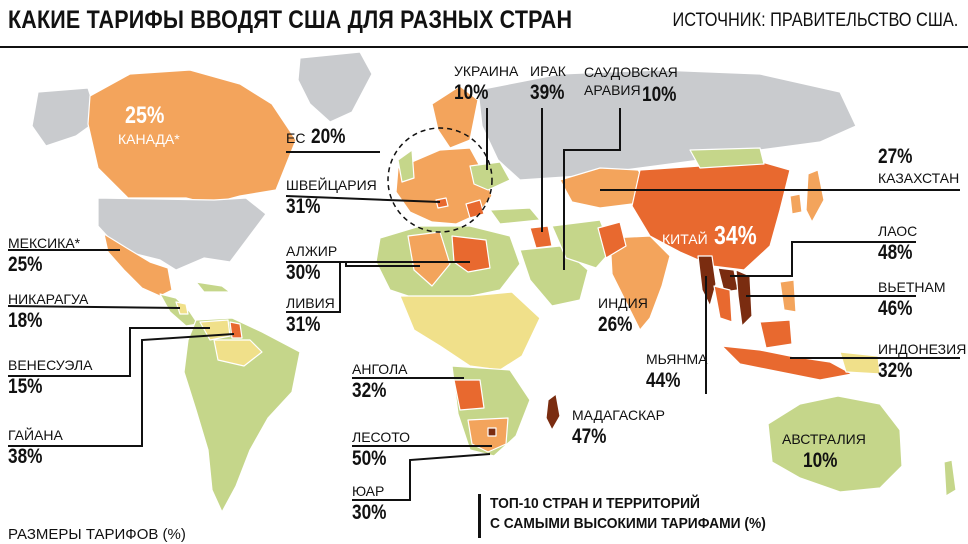  What do you see at coordinates (378, 287) in the screenshot?
I see `leader-libya` at bounding box center [378, 287].